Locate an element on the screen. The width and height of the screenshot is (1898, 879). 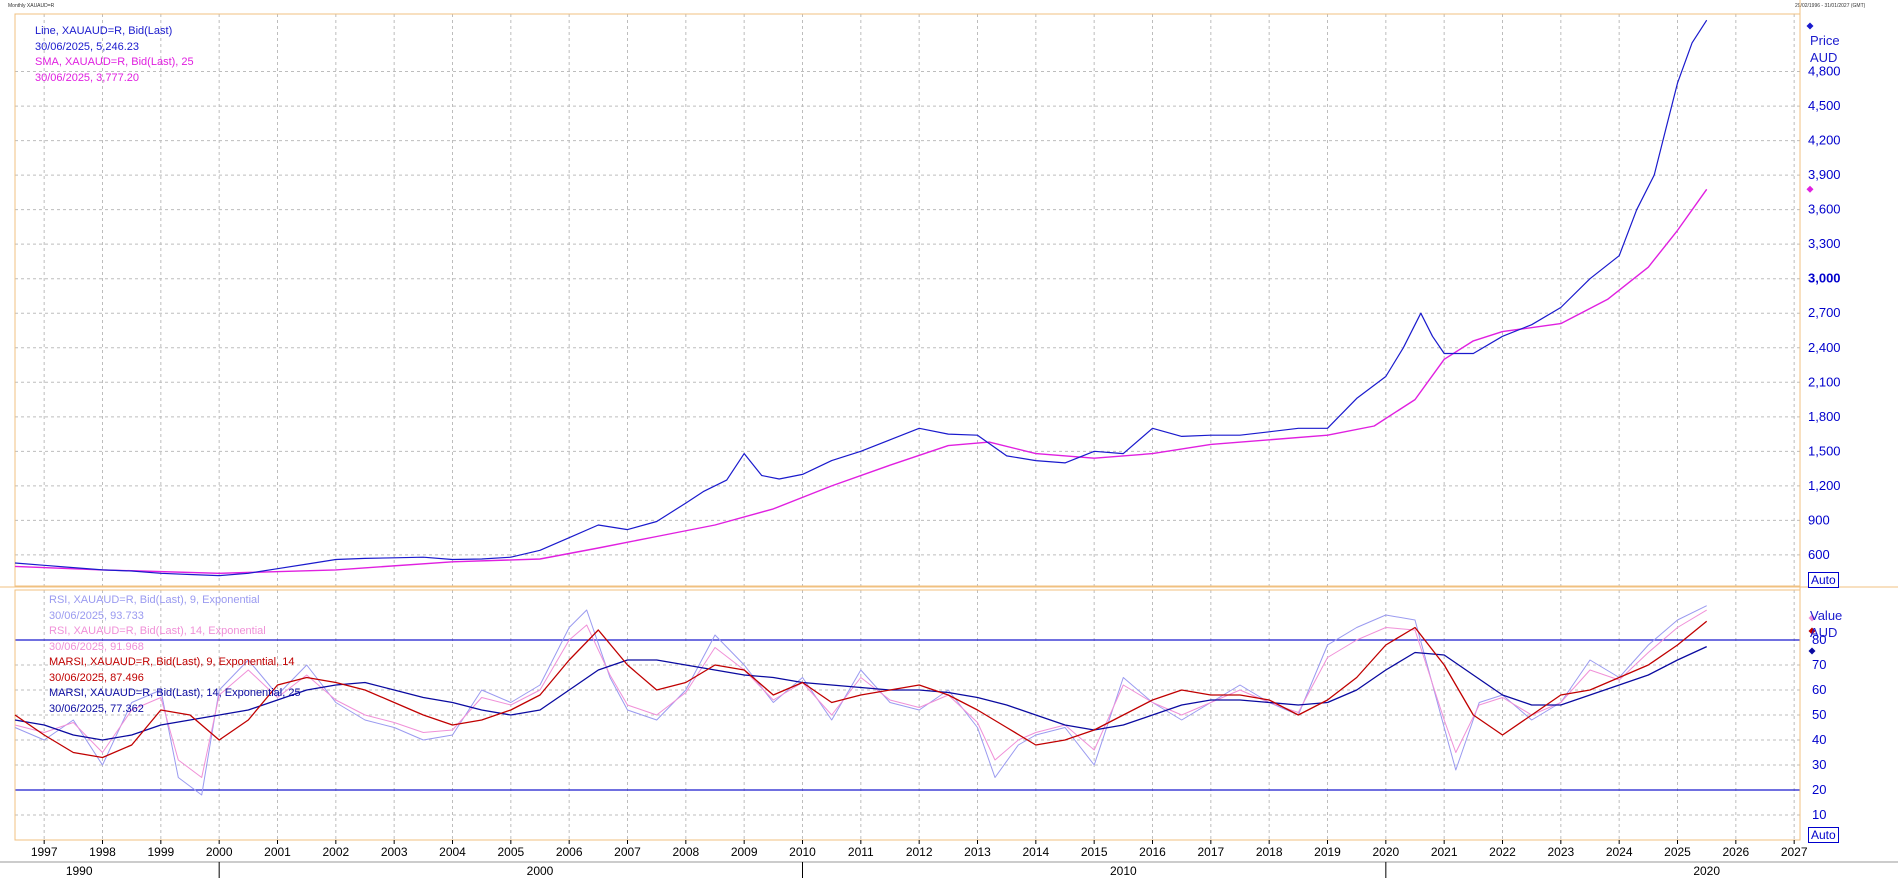
year-tick-label: 2025 is located at coordinates (1677, 852).